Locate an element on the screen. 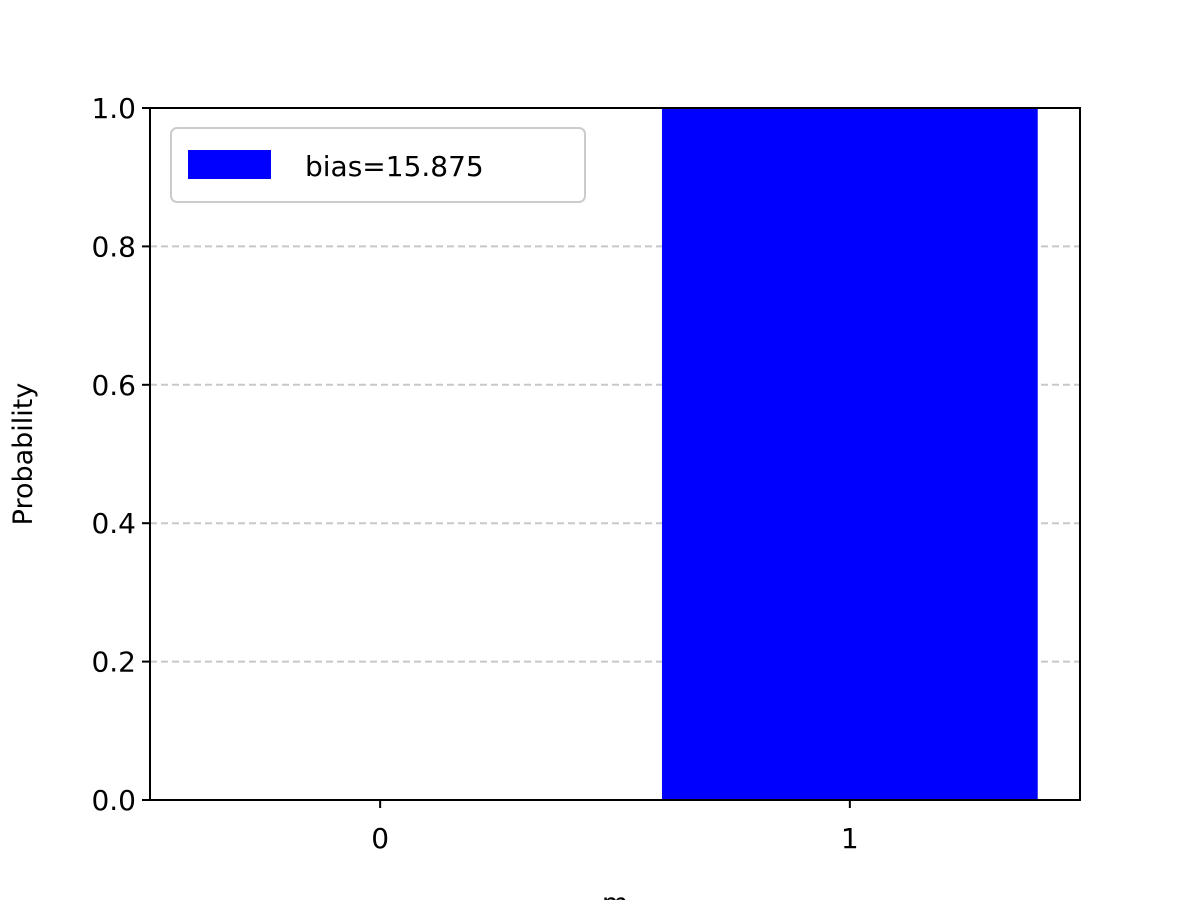 This screenshot has height=900, width=1200. y-tick-label: 0.0 is located at coordinates (113, 800).